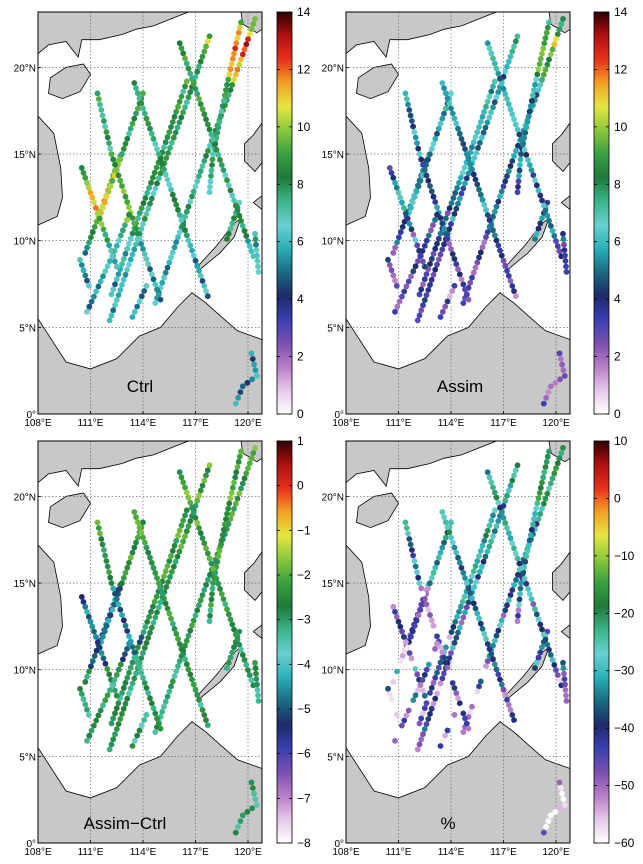 The width and height of the screenshot is (643, 864). What do you see at coordinates (601, 642) in the screenshot?
I see `colorbar` at bounding box center [601, 642].